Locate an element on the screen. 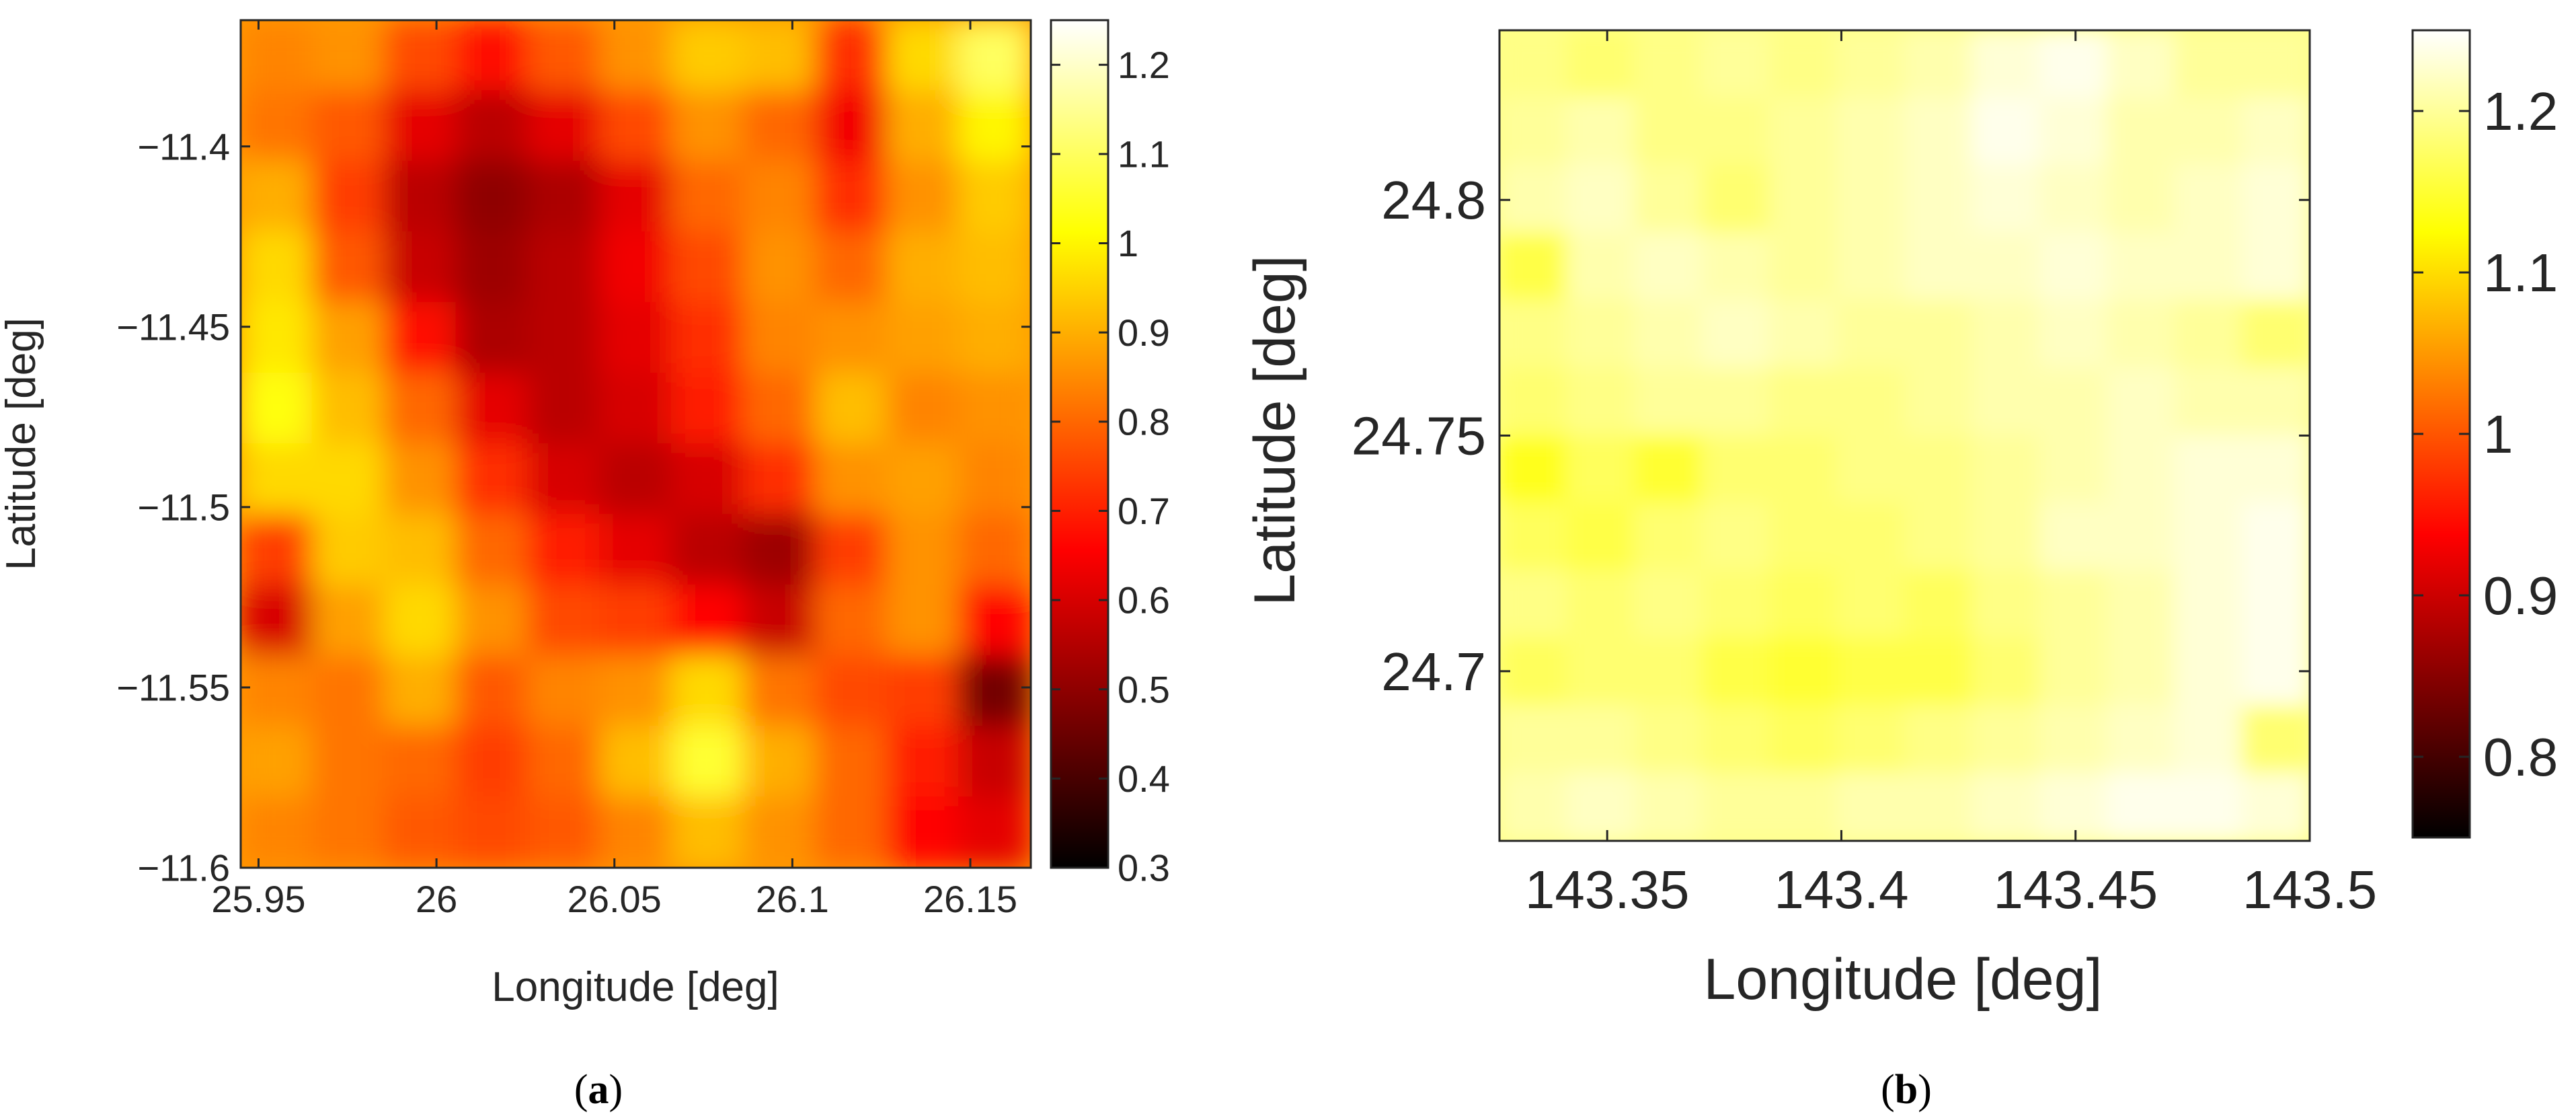 Image resolution: width=2576 pixels, height=1118 pixels. y-tick-label: −11.5 is located at coordinates (184, 507).